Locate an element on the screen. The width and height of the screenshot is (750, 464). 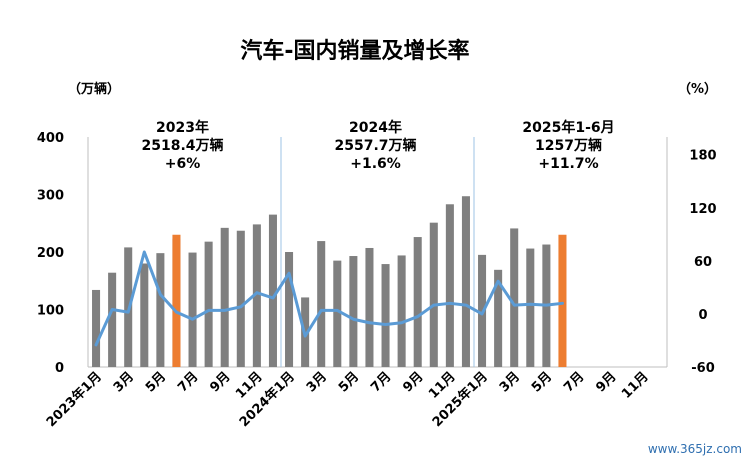
left-axis-unit: （万辆） is located at coordinates (94, 89).